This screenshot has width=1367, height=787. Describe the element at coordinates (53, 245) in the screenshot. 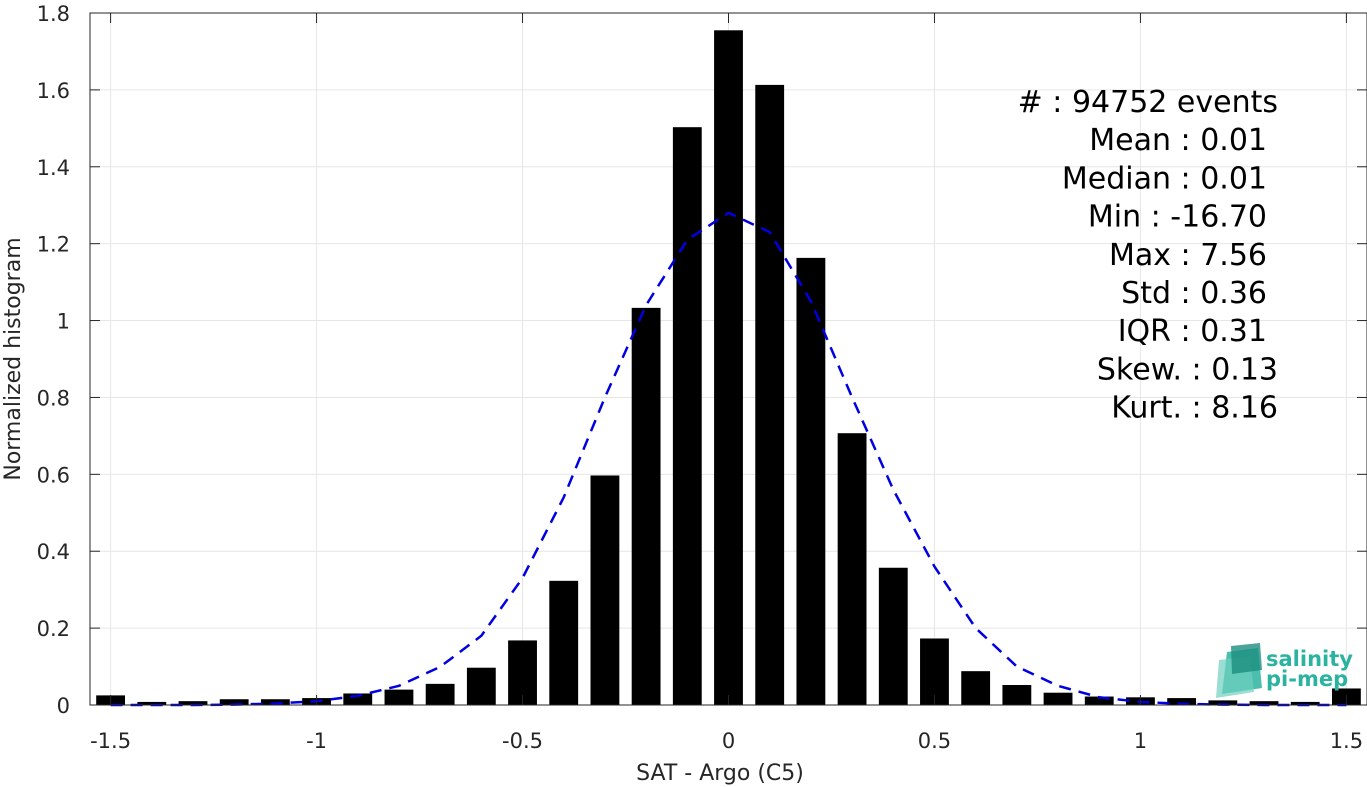

I see `y-tick-label: 1.2` at that location.